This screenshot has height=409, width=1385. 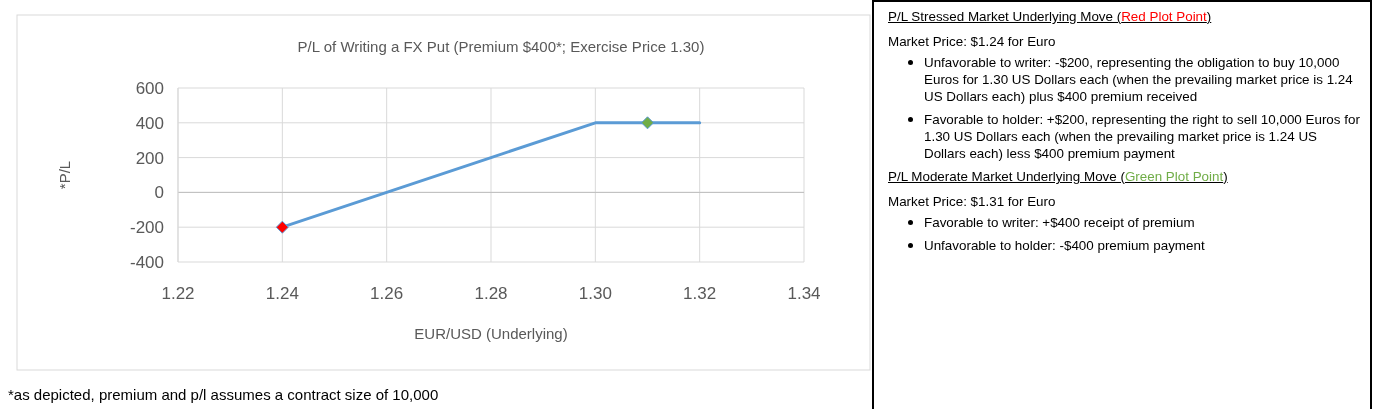 I want to click on text: Favorable to holder: +$200, representing the right to sell 10,000 Euros for 1.30 US Dollars each (when the prevailing market price is 1.24 US Dollars each) less $400 premium payment, so click(x=1142, y=136).